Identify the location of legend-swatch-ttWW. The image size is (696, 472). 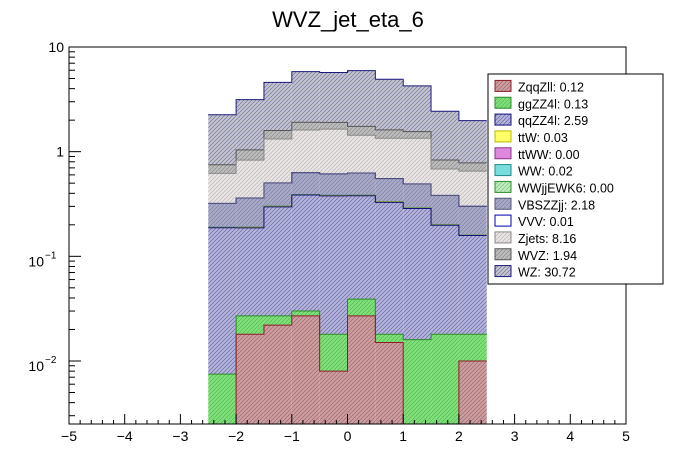
(503, 153).